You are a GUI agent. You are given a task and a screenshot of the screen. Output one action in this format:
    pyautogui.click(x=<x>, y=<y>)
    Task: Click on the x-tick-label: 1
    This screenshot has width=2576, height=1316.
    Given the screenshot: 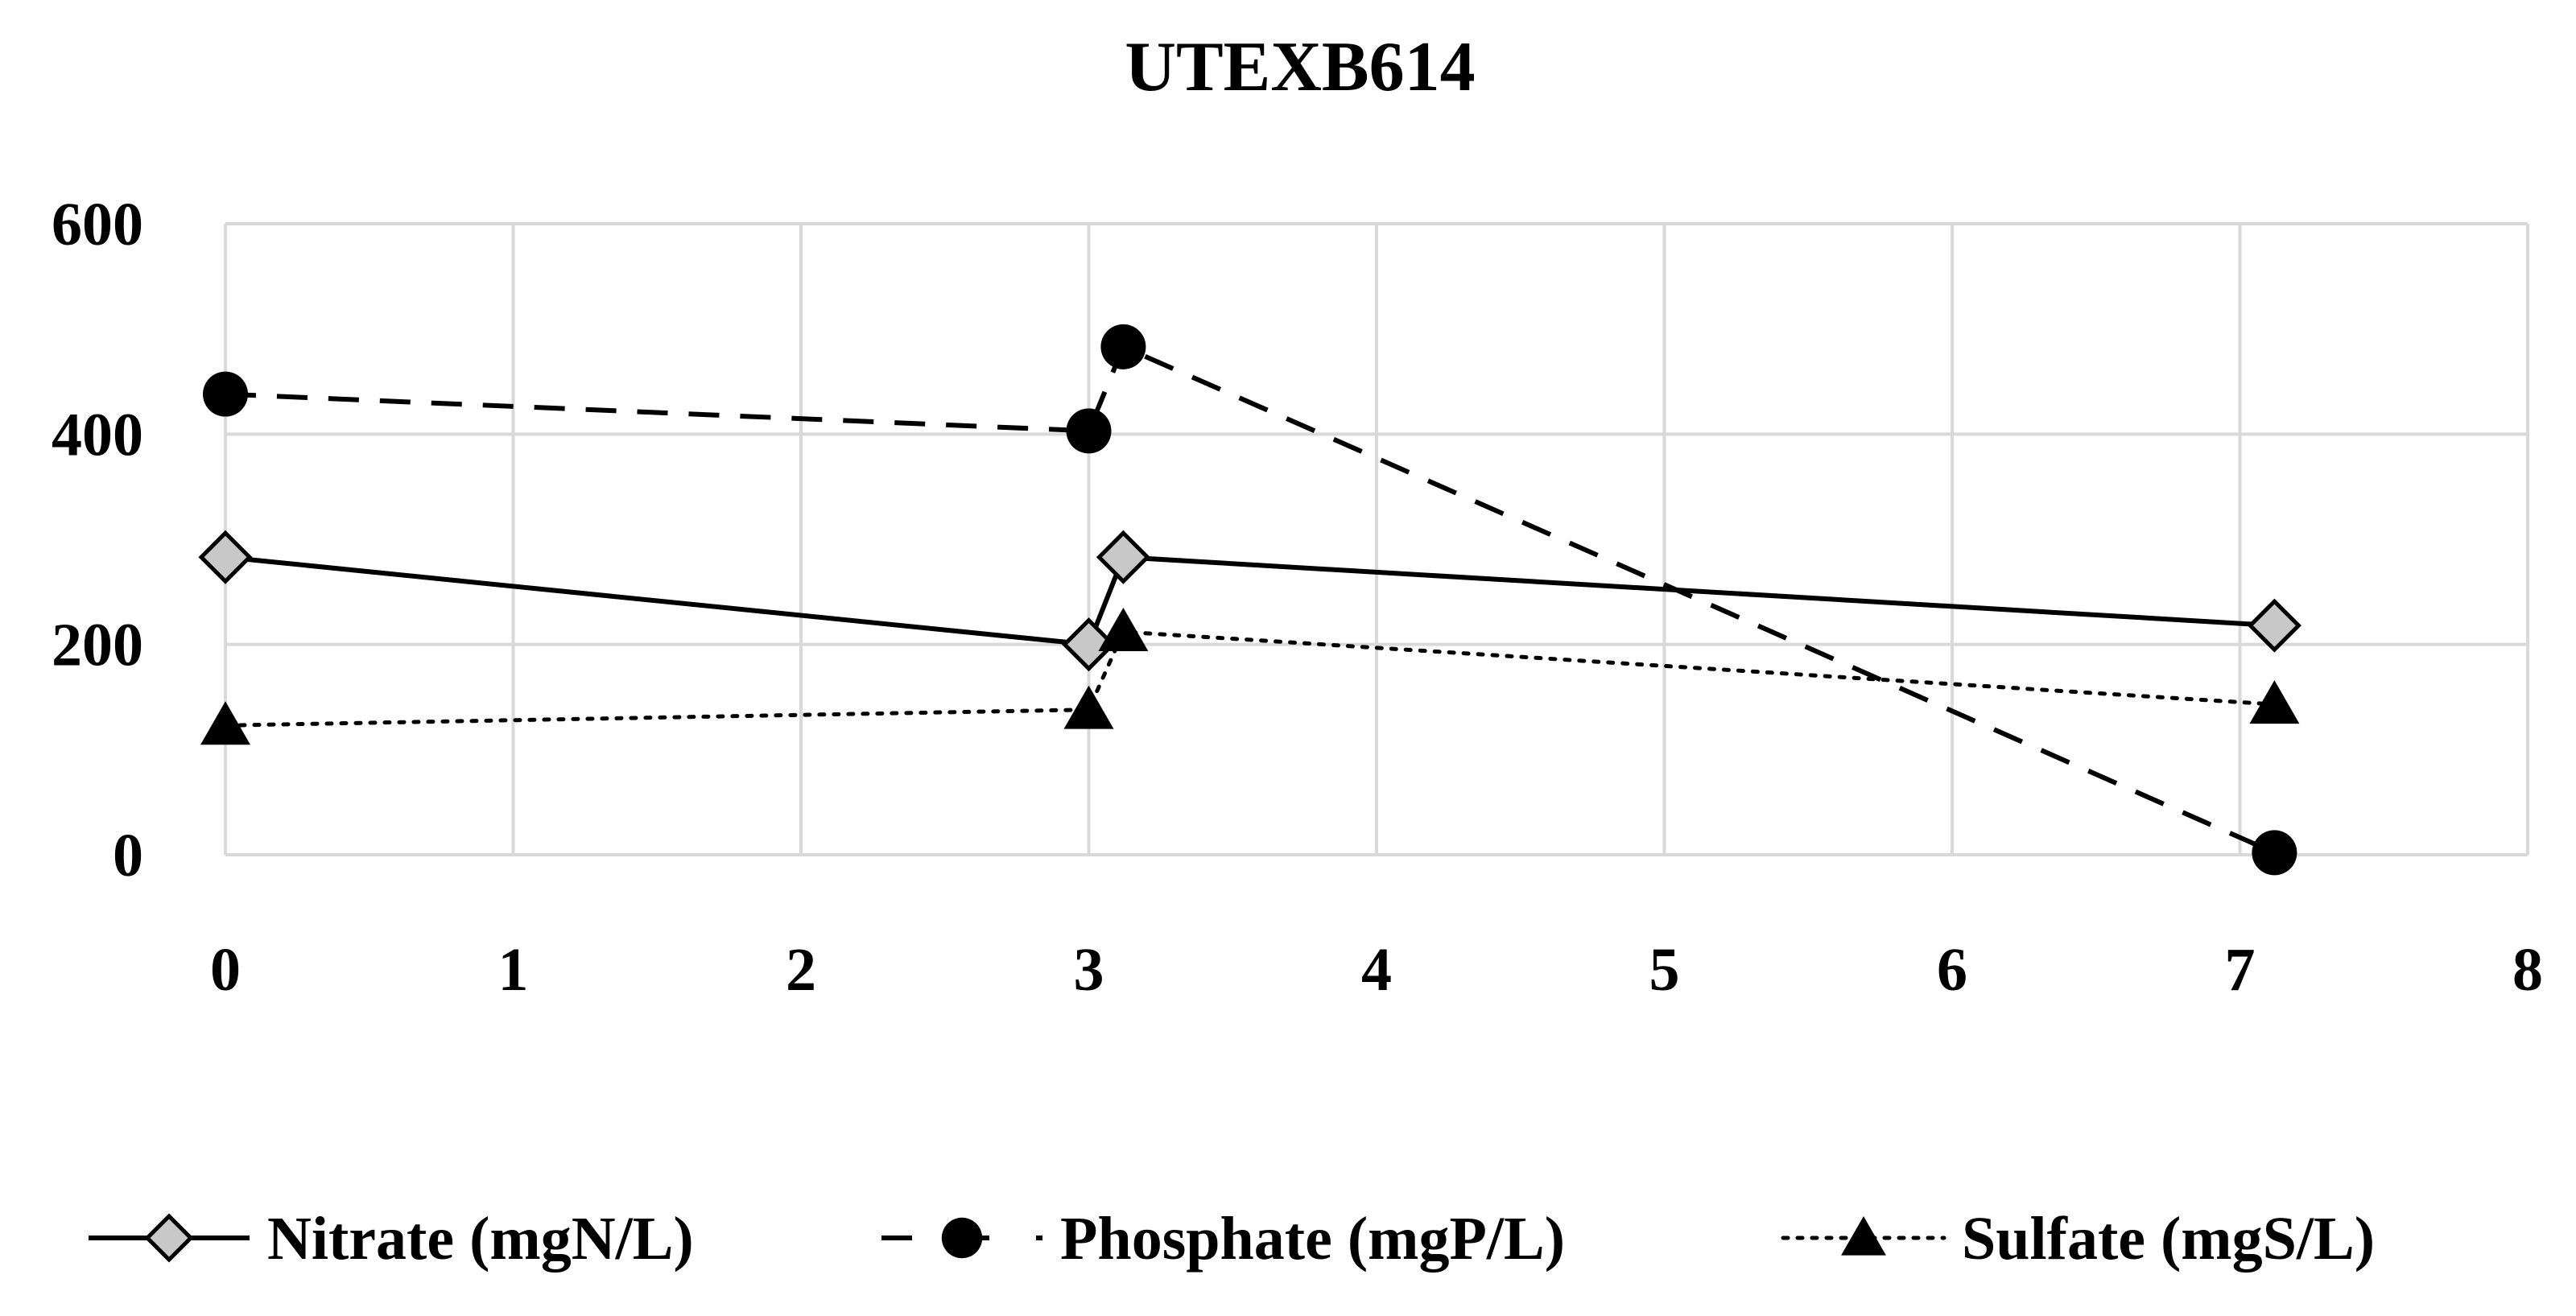 What is the action you would take?
    pyautogui.click(x=513, y=970)
    